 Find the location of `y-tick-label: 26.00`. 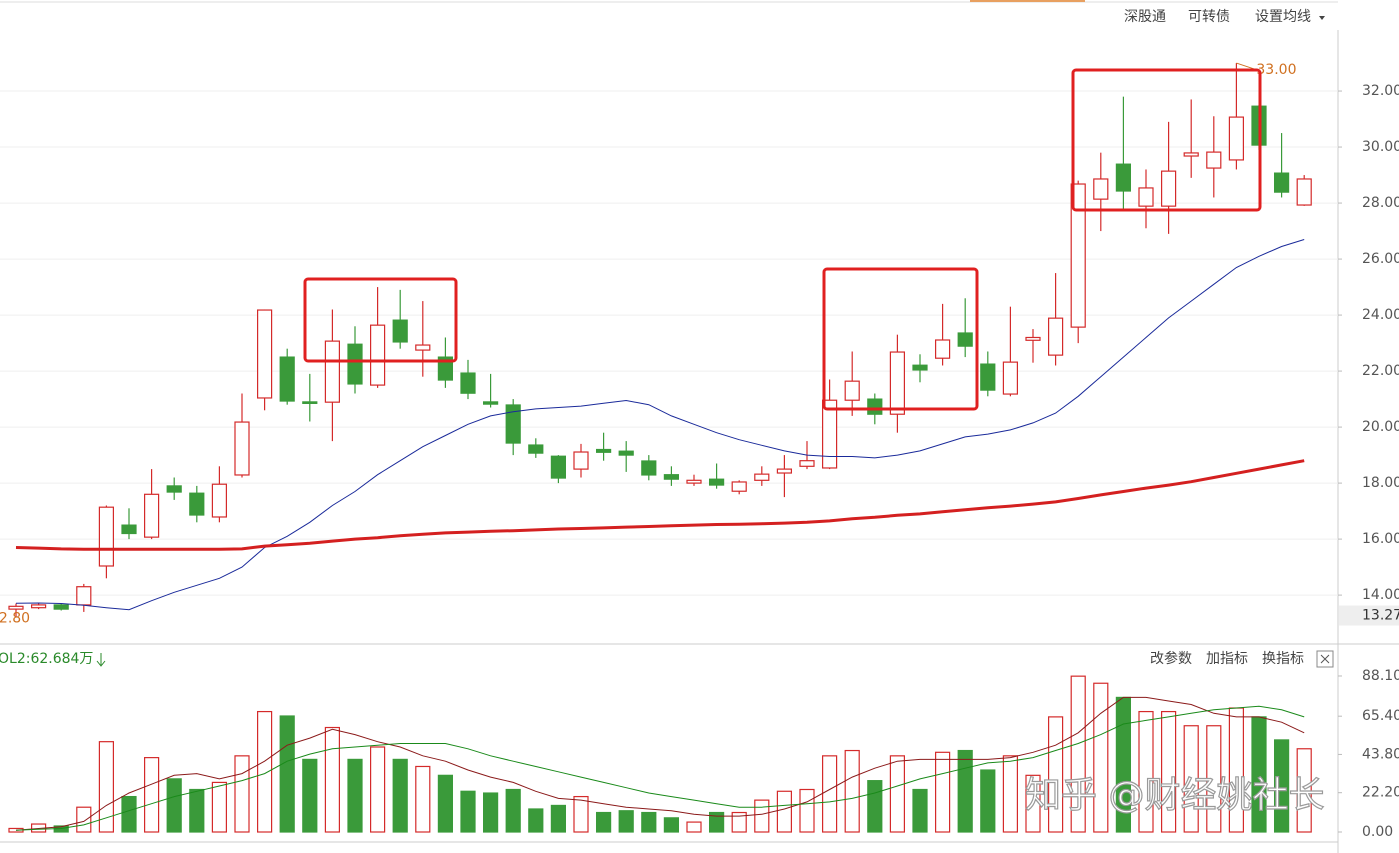

y-tick-label: 26.00 is located at coordinates (1380, 259).